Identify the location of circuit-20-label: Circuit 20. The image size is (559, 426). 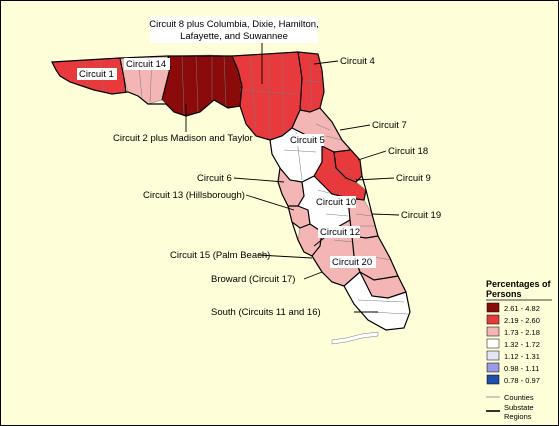
(352, 262).